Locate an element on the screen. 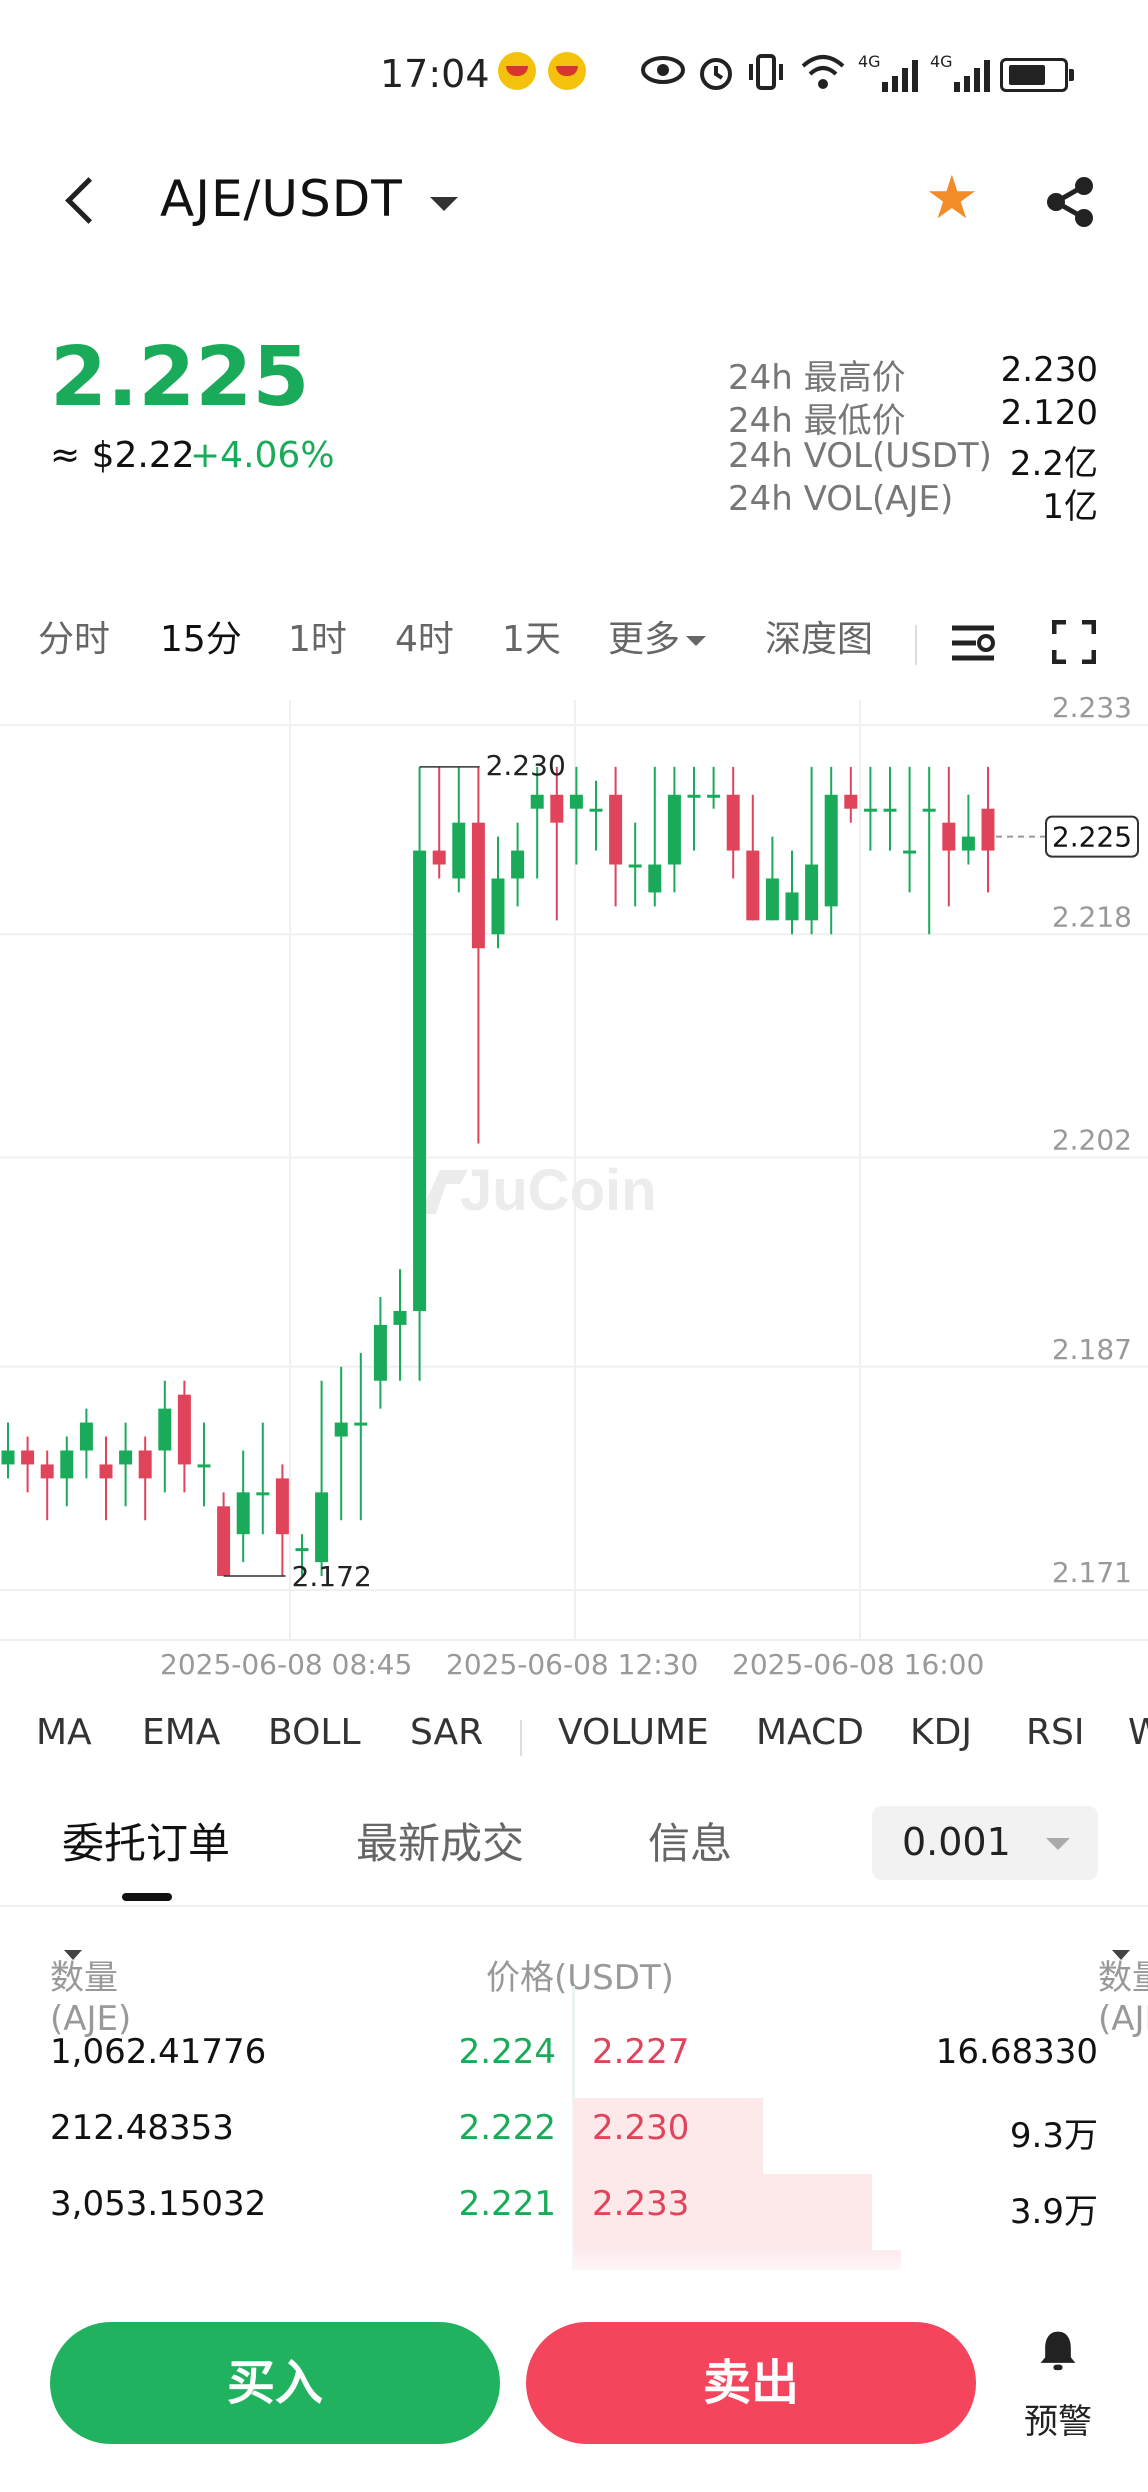 The image size is (1148, 2492). tab-more: 更多 is located at coordinates (657, 636).